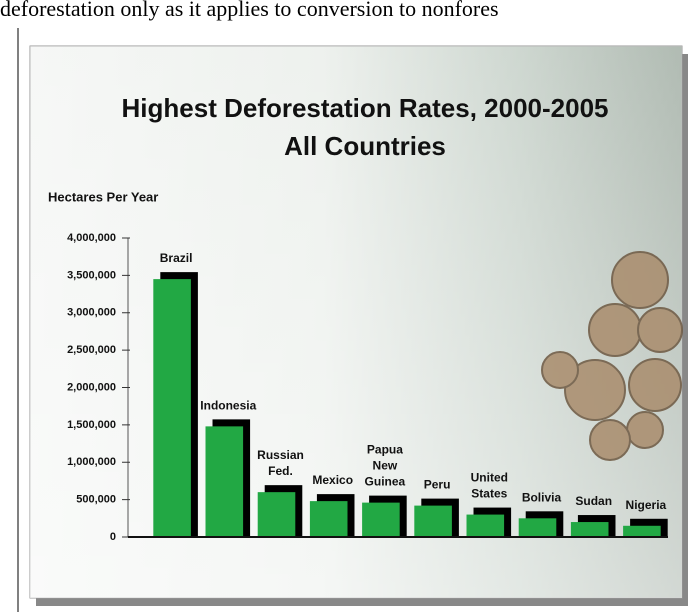 The height and width of the screenshot is (612, 688). Describe the element at coordinates (91, 425) in the screenshot. I see `y-tick-label: 1,500,000` at that location.